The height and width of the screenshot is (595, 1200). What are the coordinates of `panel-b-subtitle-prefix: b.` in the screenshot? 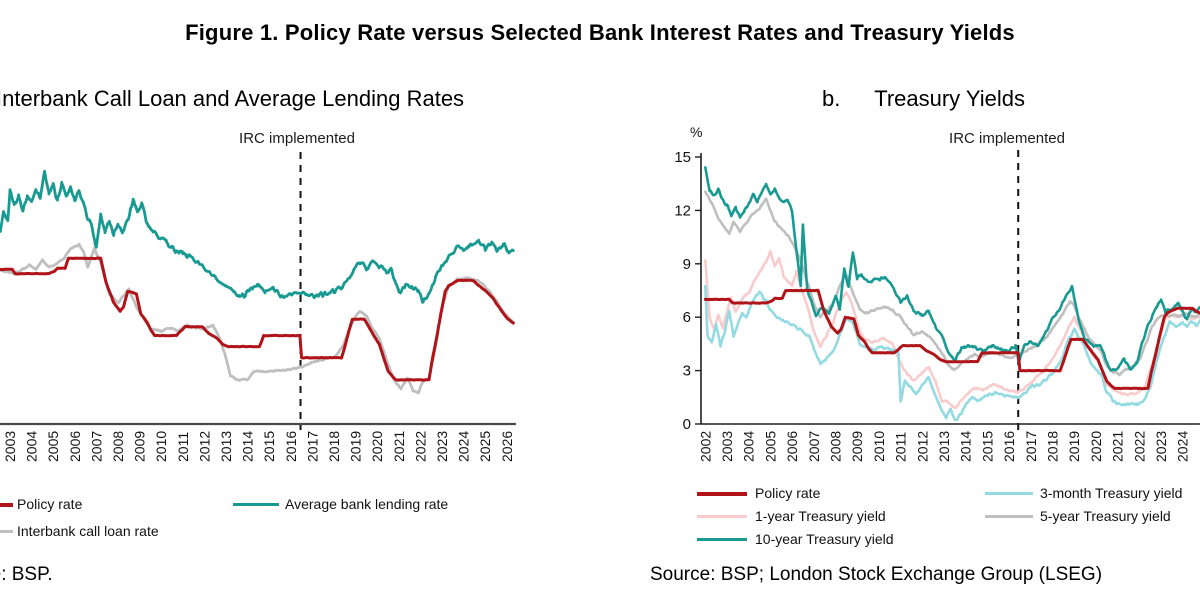 It's located at (831, 98).